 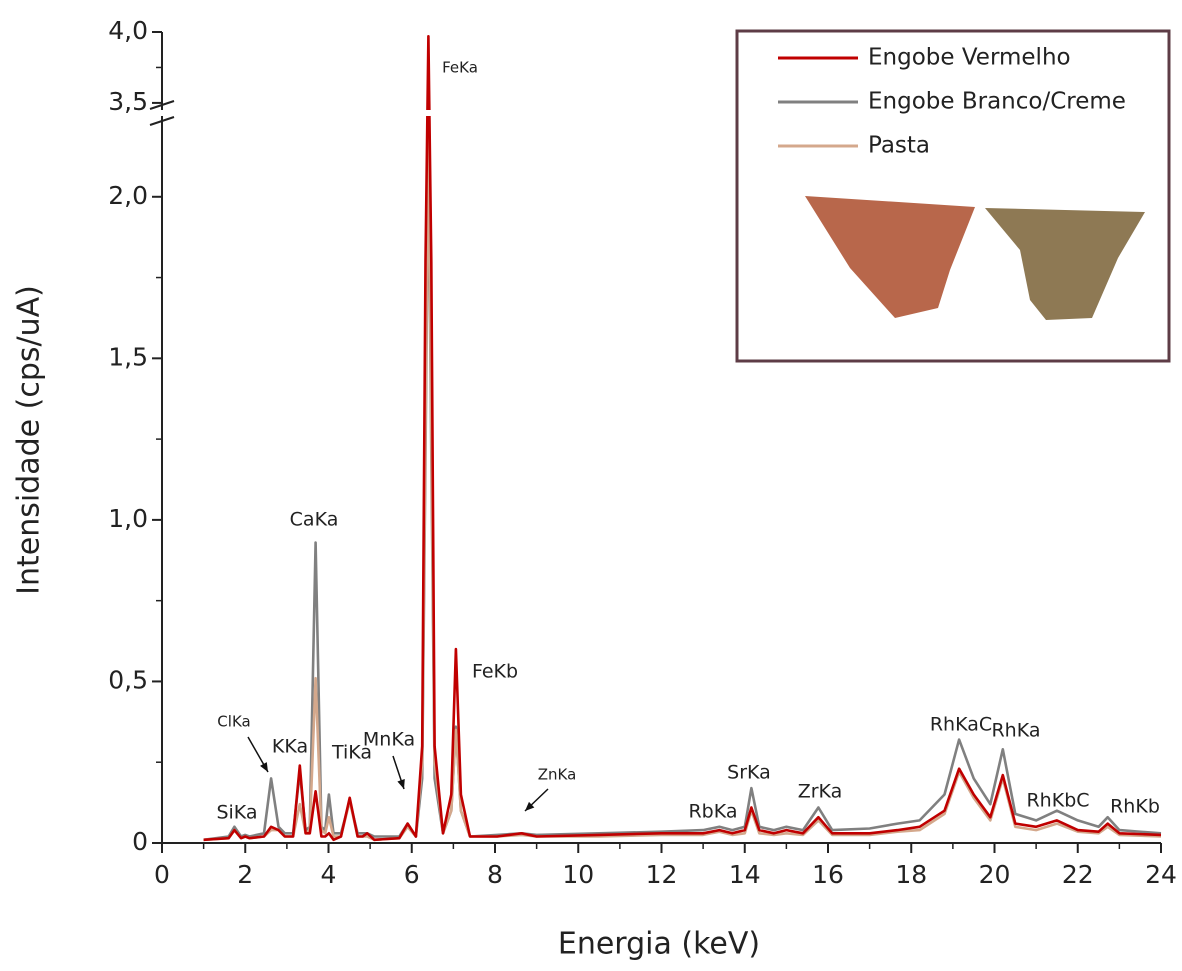 What do you see at coordinates (749, 773) in the screenshot?
I see `peak-label: SrKa` at bounding box center [749, 773].